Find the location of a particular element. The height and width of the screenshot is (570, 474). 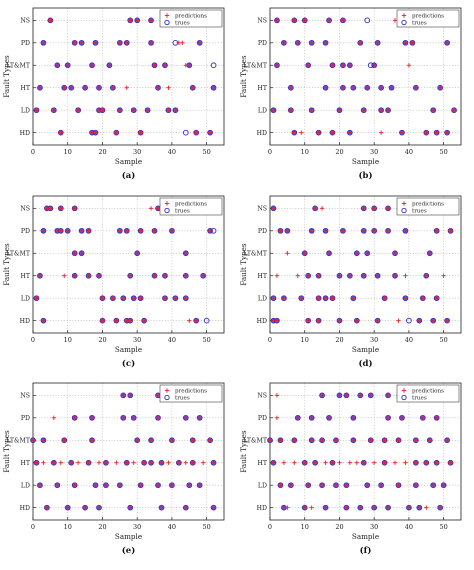

x-tick-label: 40 is located at coordinates (172, 152).